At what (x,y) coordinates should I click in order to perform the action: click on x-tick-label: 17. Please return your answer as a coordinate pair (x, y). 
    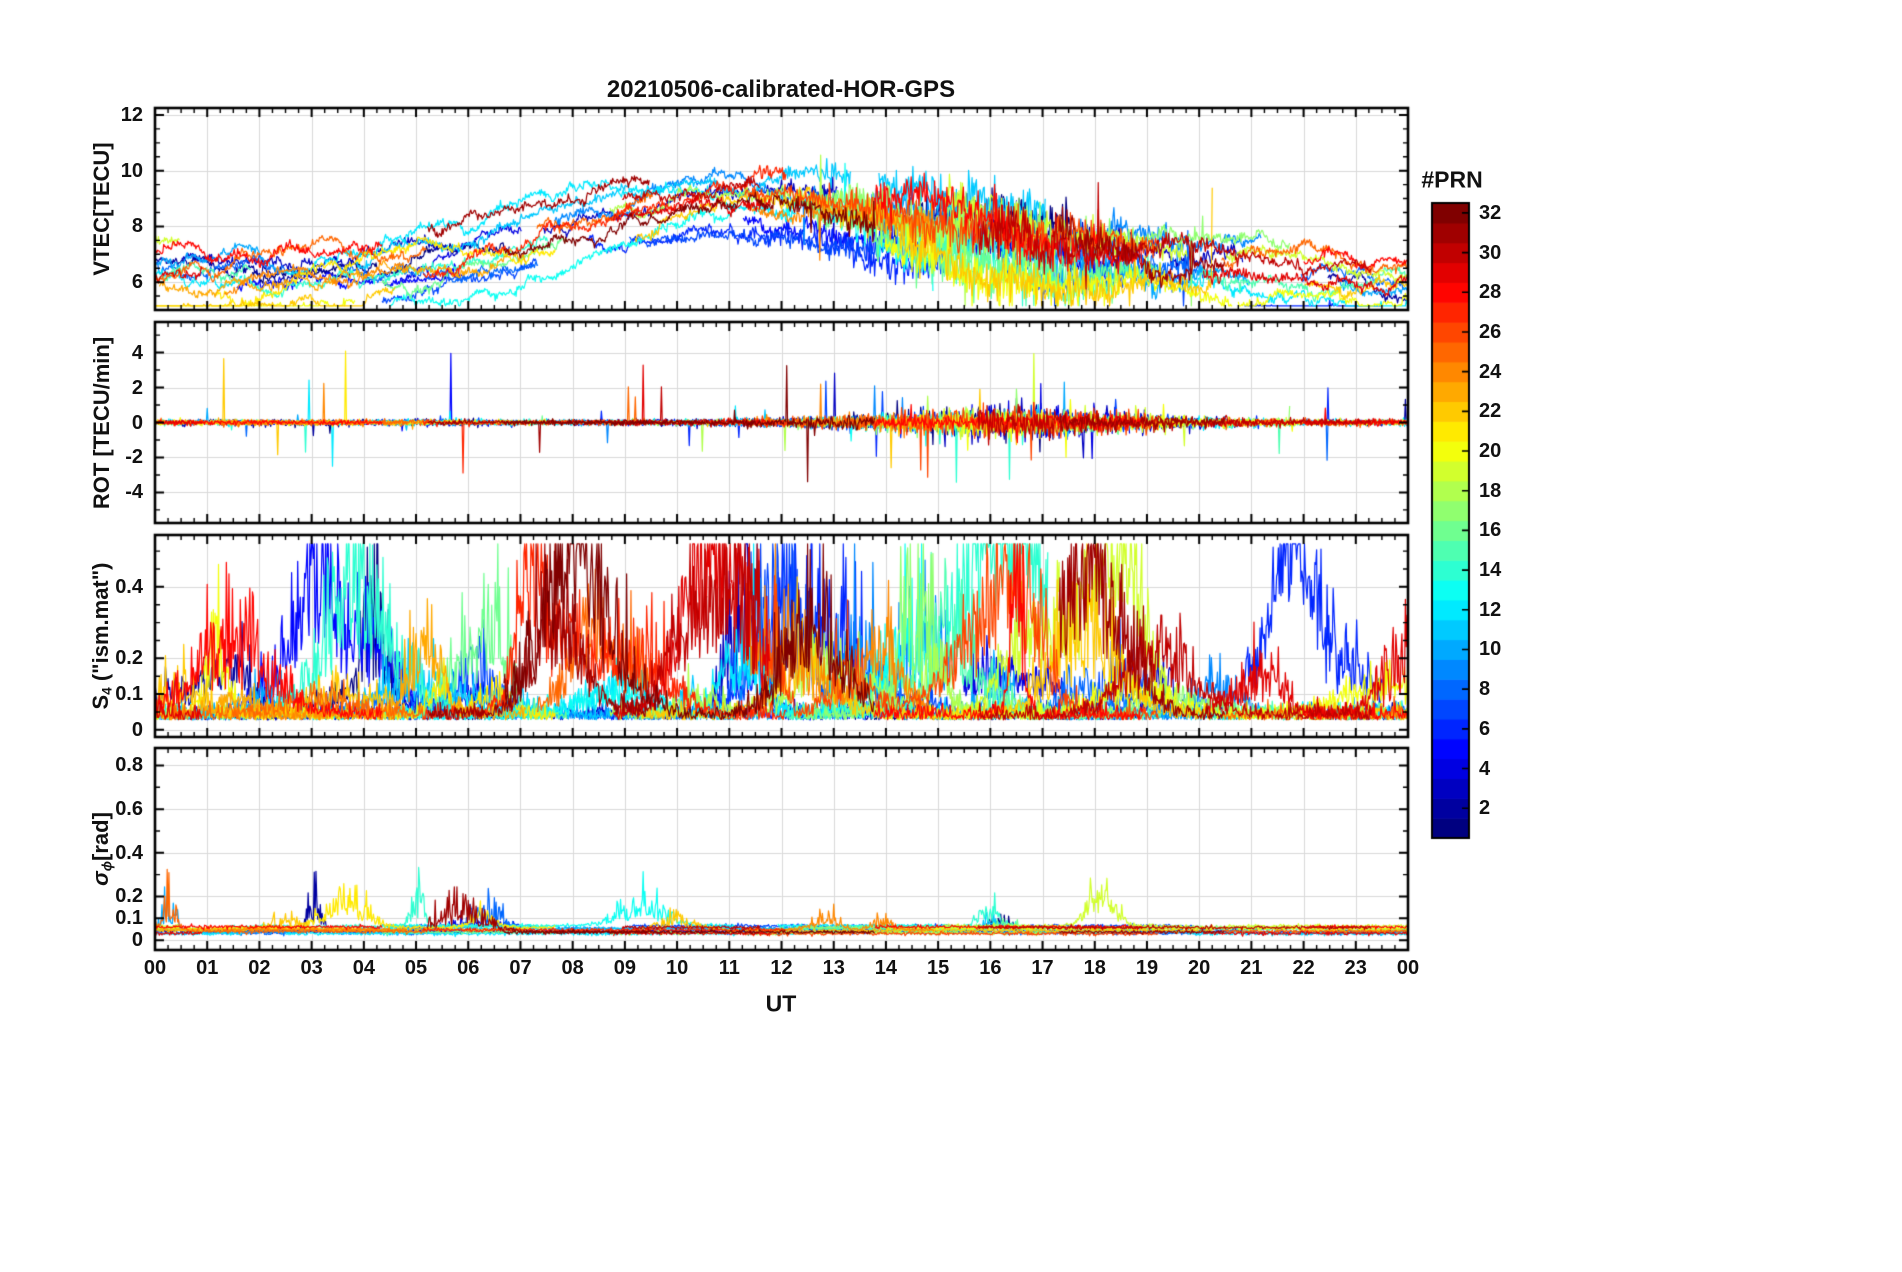
    Looking at the image, I should click on (1042, 968).